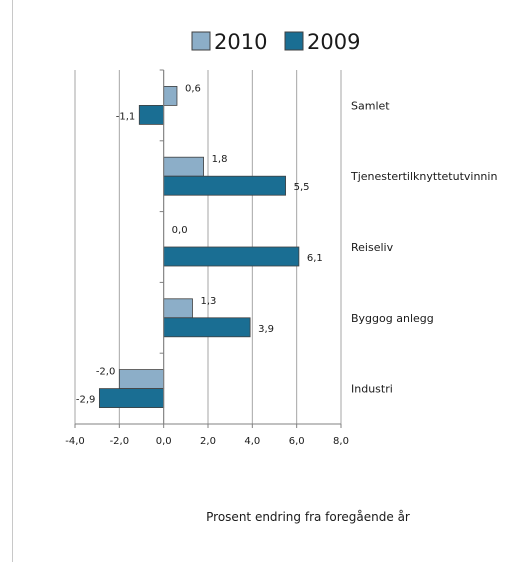 The height and width of the screenshot is (562, 515). Describe the element at coordinates (275, 42) in the screenshot. I see `legend: 2010 2009` at that location.